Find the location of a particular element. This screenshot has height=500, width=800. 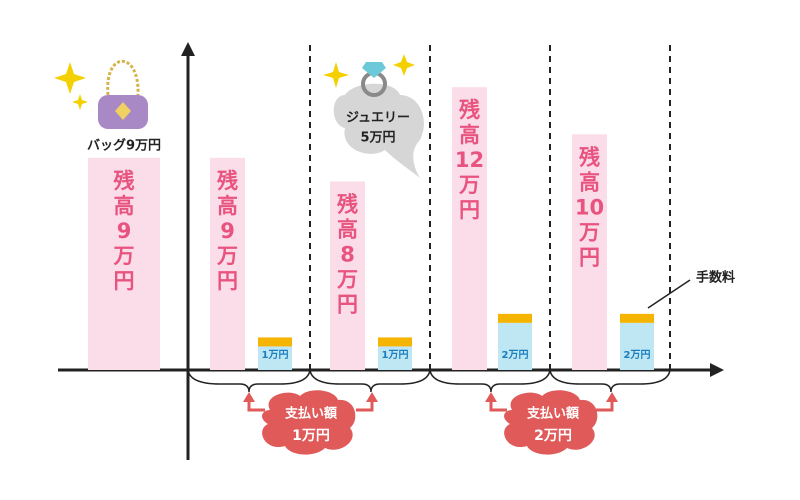

fee-pointer is located at coordinates (669, 294).